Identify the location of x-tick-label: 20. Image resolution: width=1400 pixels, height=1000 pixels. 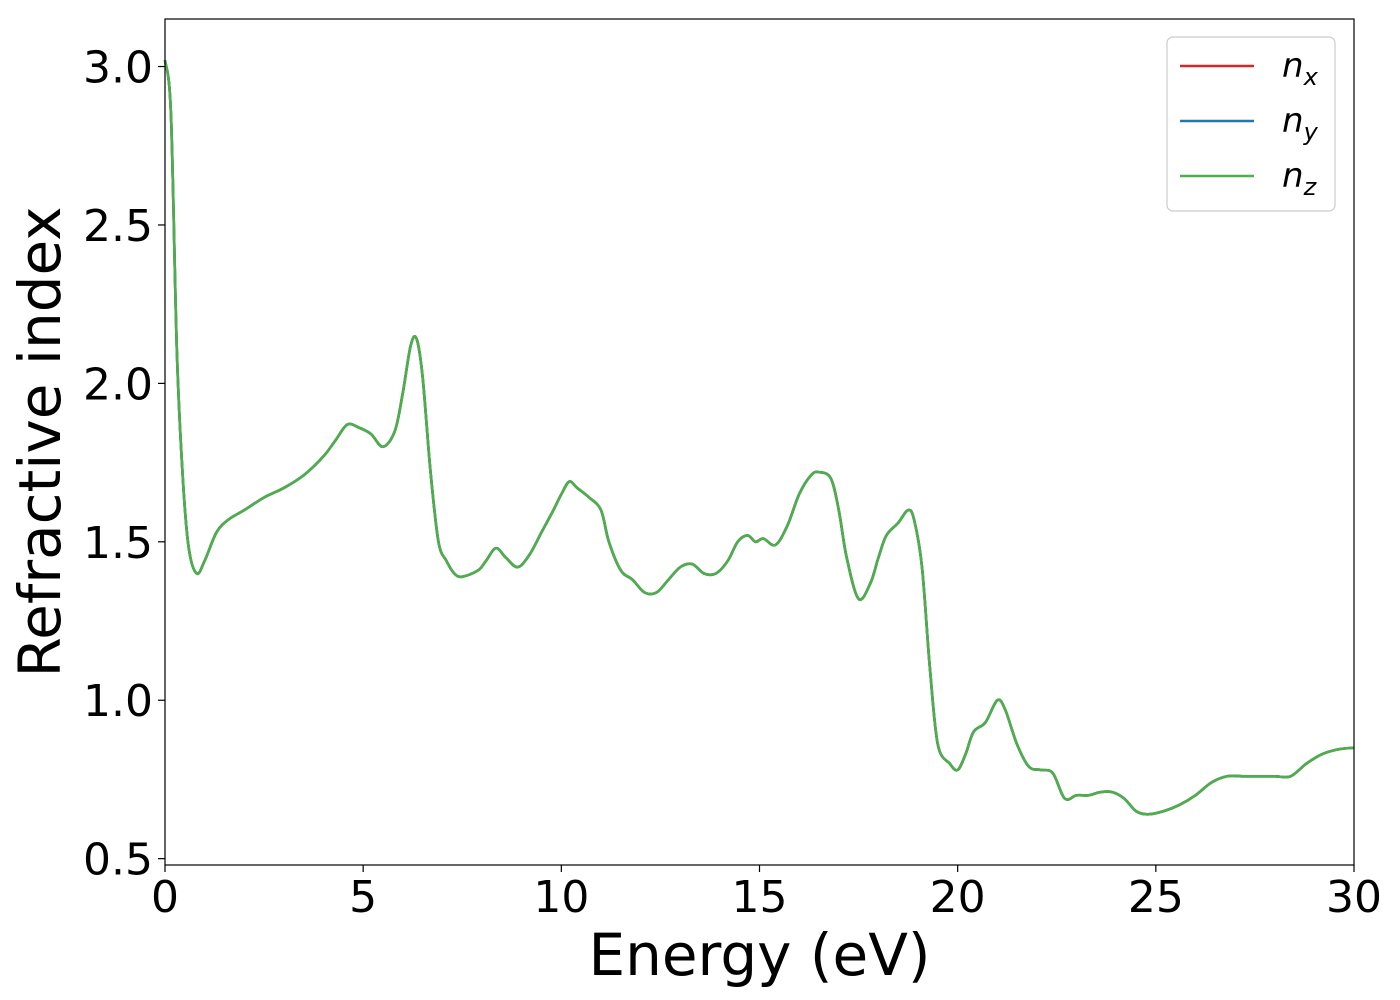
(958, 897).